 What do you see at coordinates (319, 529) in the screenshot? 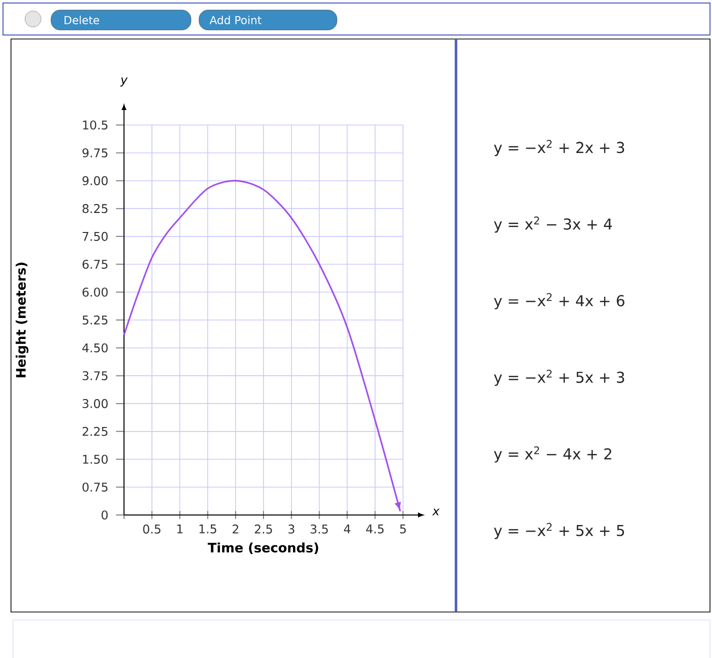
I see `x-tick-label: 3.5` at bounding box center [319, 529].